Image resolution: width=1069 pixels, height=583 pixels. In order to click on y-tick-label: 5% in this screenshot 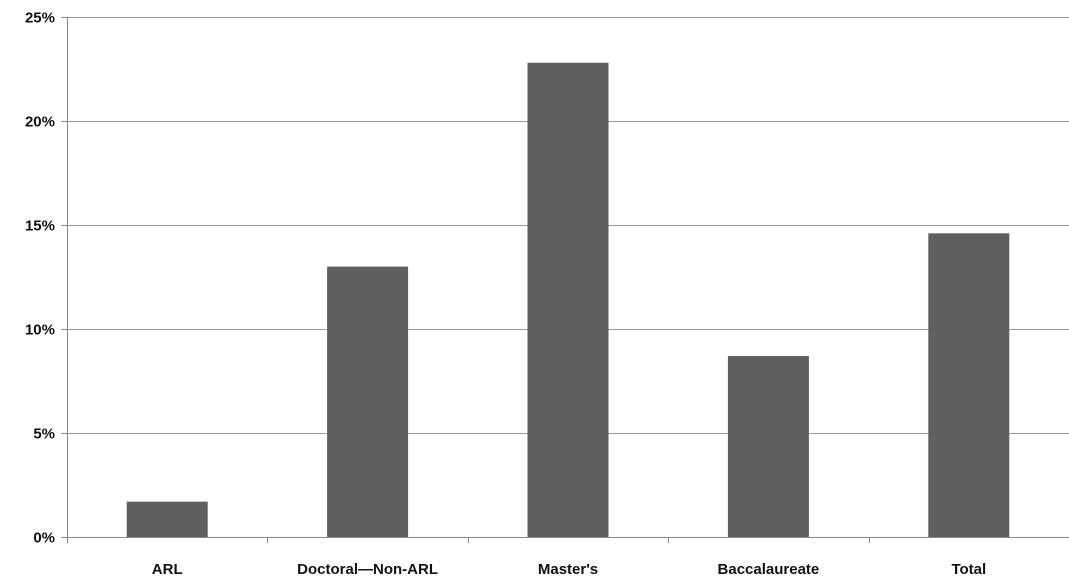, I will do `click(44, 434)`.